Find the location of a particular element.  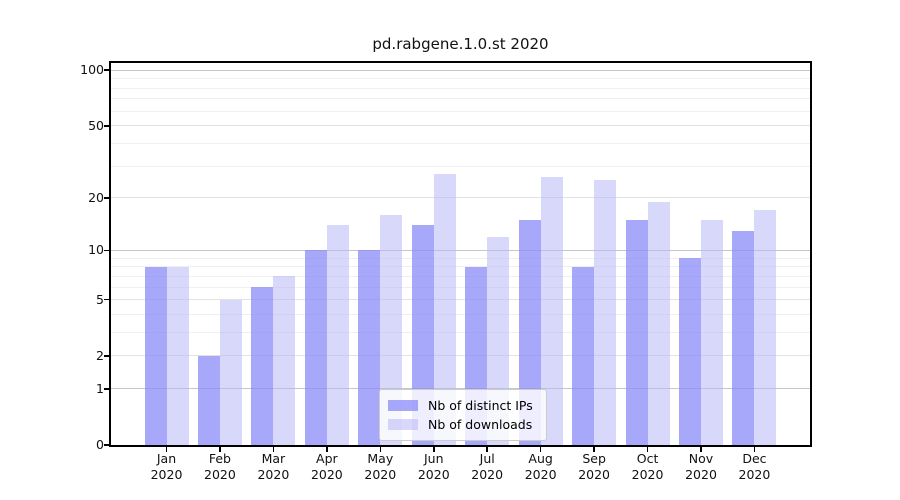

month-label: Oct is located at coordinates (647, 458).